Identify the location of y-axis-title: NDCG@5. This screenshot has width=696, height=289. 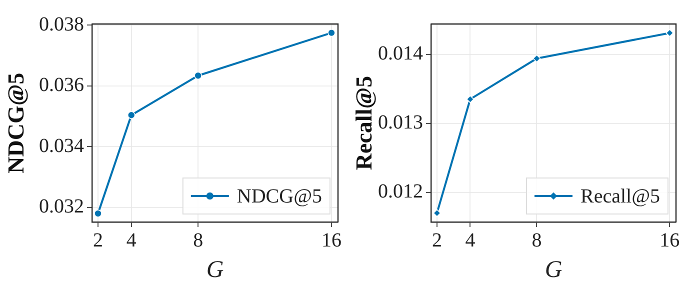
(16, 123).